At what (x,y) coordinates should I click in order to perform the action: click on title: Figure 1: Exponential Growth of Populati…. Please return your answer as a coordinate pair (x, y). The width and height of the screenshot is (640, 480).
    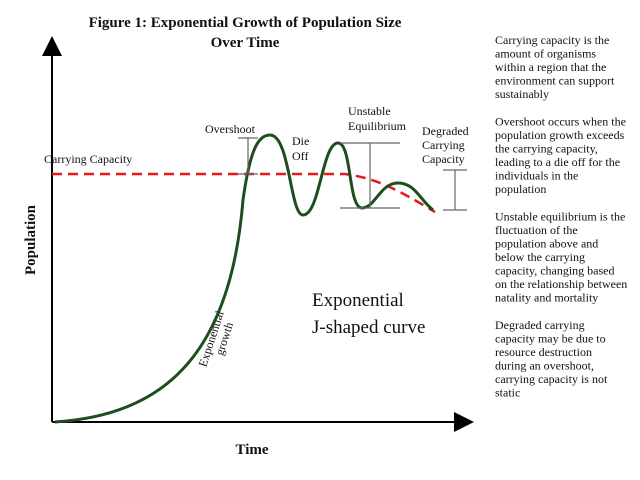
    Looking at the image, I should click on (245, 23).